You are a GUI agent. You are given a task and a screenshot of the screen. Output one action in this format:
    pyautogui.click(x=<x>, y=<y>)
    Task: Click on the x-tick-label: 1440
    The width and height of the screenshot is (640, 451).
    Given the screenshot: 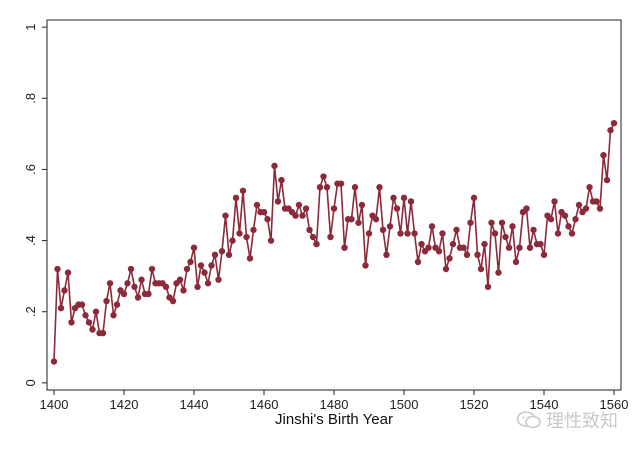 What is the action you would take?
    pyautogui.click(x=194, y=404)
    